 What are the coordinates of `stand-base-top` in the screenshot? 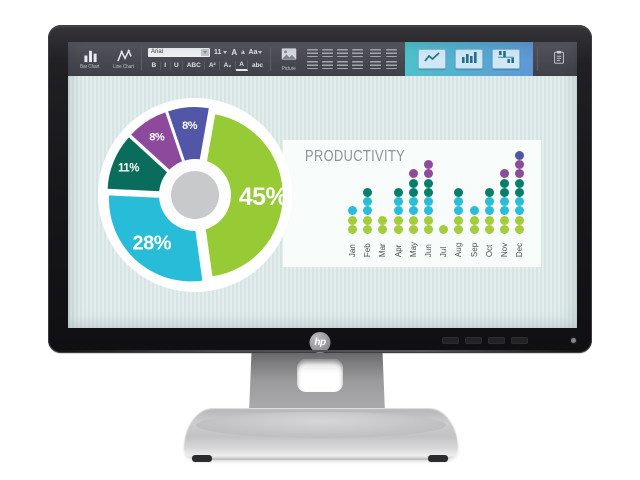 It's located at (321, 425).